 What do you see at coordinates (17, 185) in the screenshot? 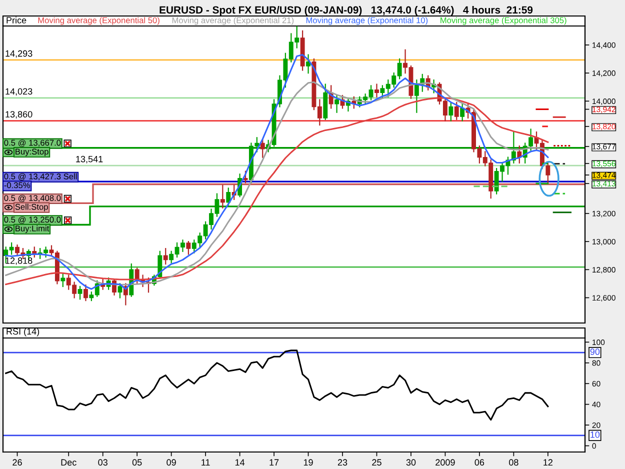
I see `annotation: -0.35%` at bounding box center [17, 185].